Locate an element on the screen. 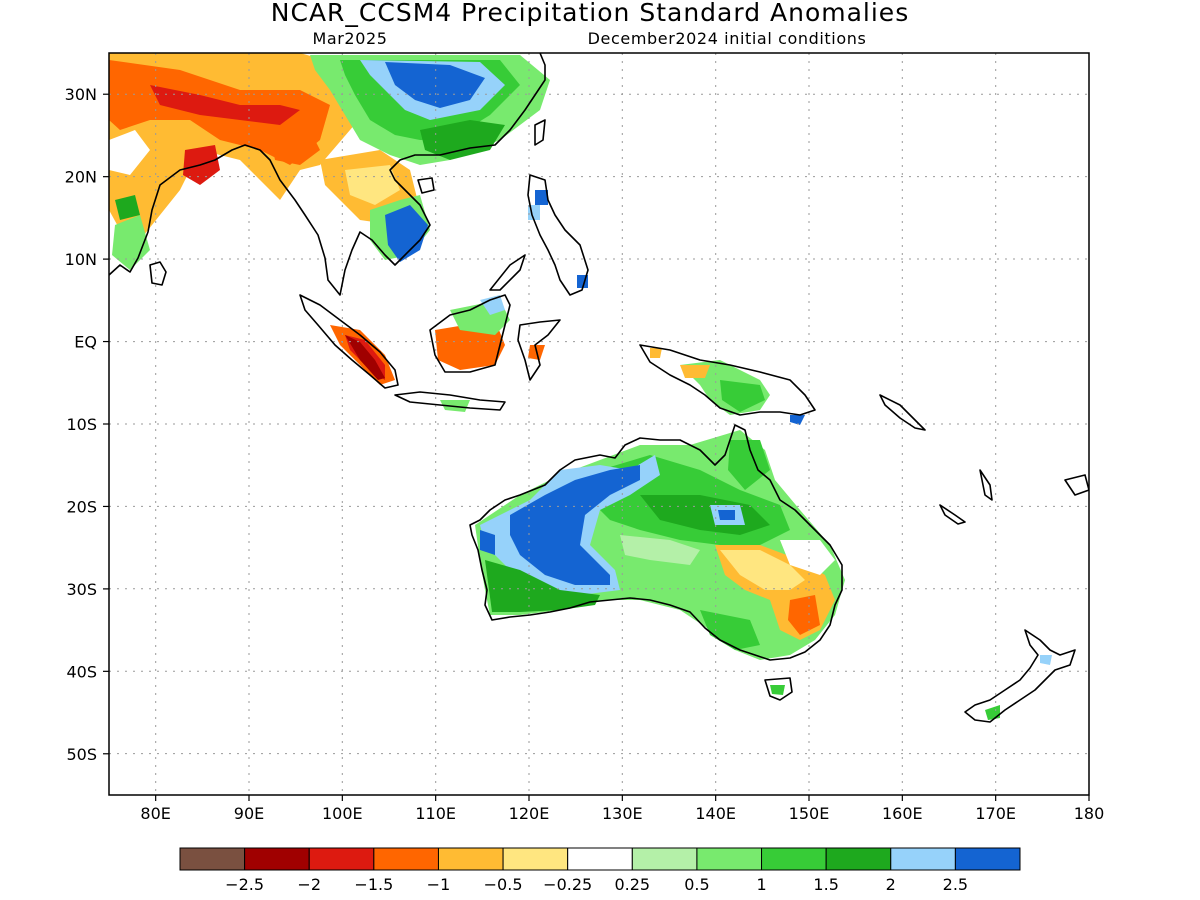 The image size is (1200, 900). lon-tick-label: 100E is located at coordinates (342, 813).